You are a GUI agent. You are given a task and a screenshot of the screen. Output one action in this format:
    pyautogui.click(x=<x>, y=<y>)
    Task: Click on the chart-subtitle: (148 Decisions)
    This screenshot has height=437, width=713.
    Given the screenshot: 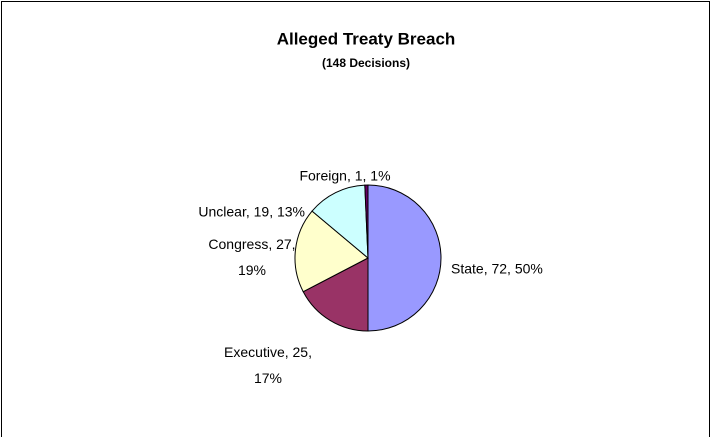 What is the action you would take?
    pyautogui.click(x=366, y=63)
    